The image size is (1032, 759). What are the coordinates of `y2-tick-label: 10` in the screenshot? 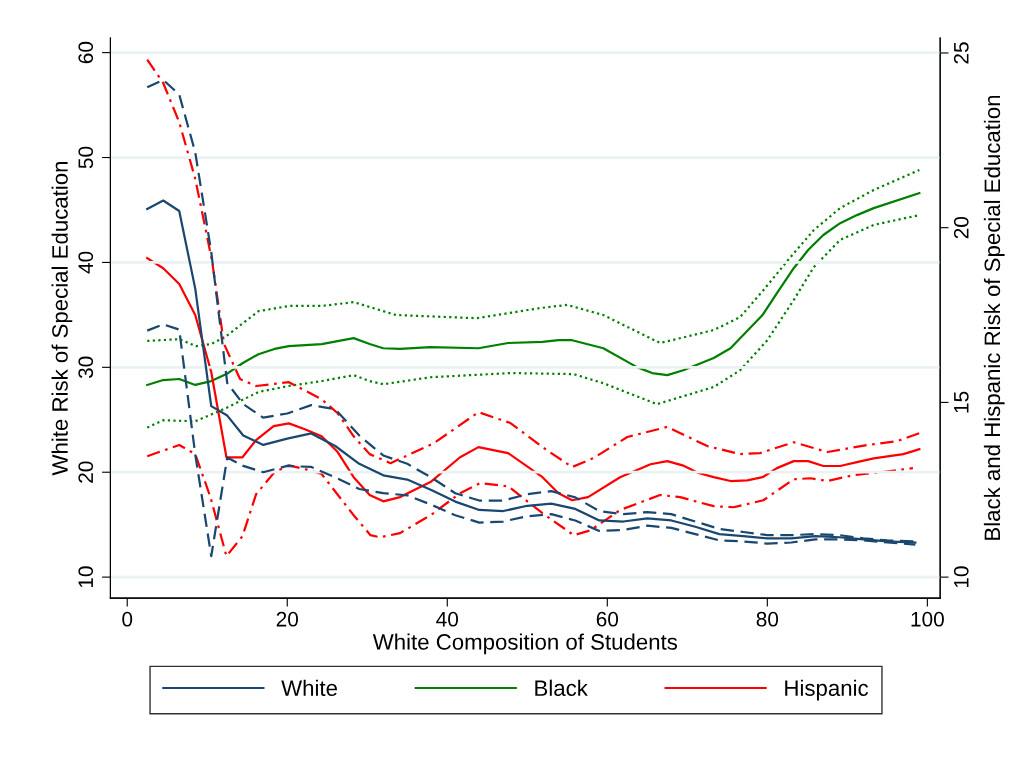 It's located at (961, 577).